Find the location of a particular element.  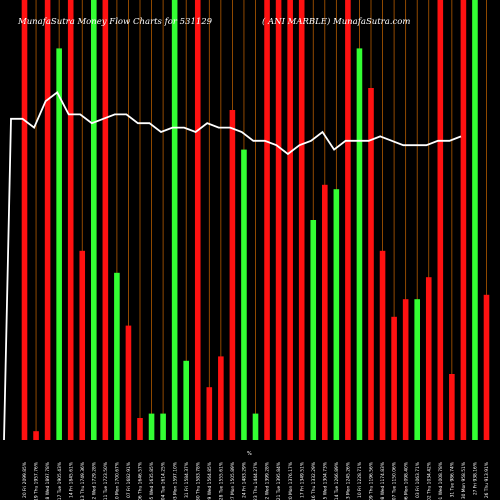

x-tick-label: 11 Tue 1723.50% is located at coordinates (106, 481).